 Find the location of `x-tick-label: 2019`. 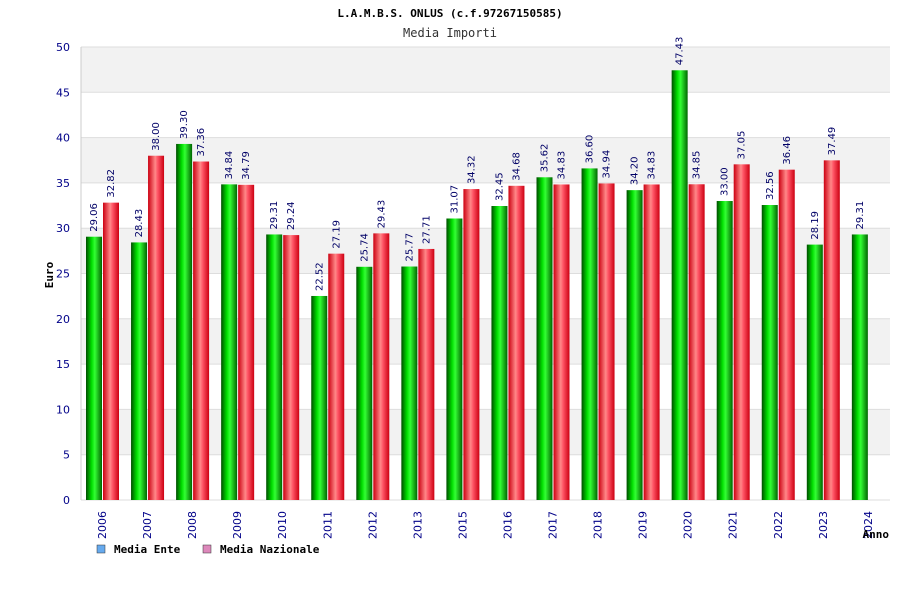

x-tick-label: 2019 is located at coordinates (643, 525).